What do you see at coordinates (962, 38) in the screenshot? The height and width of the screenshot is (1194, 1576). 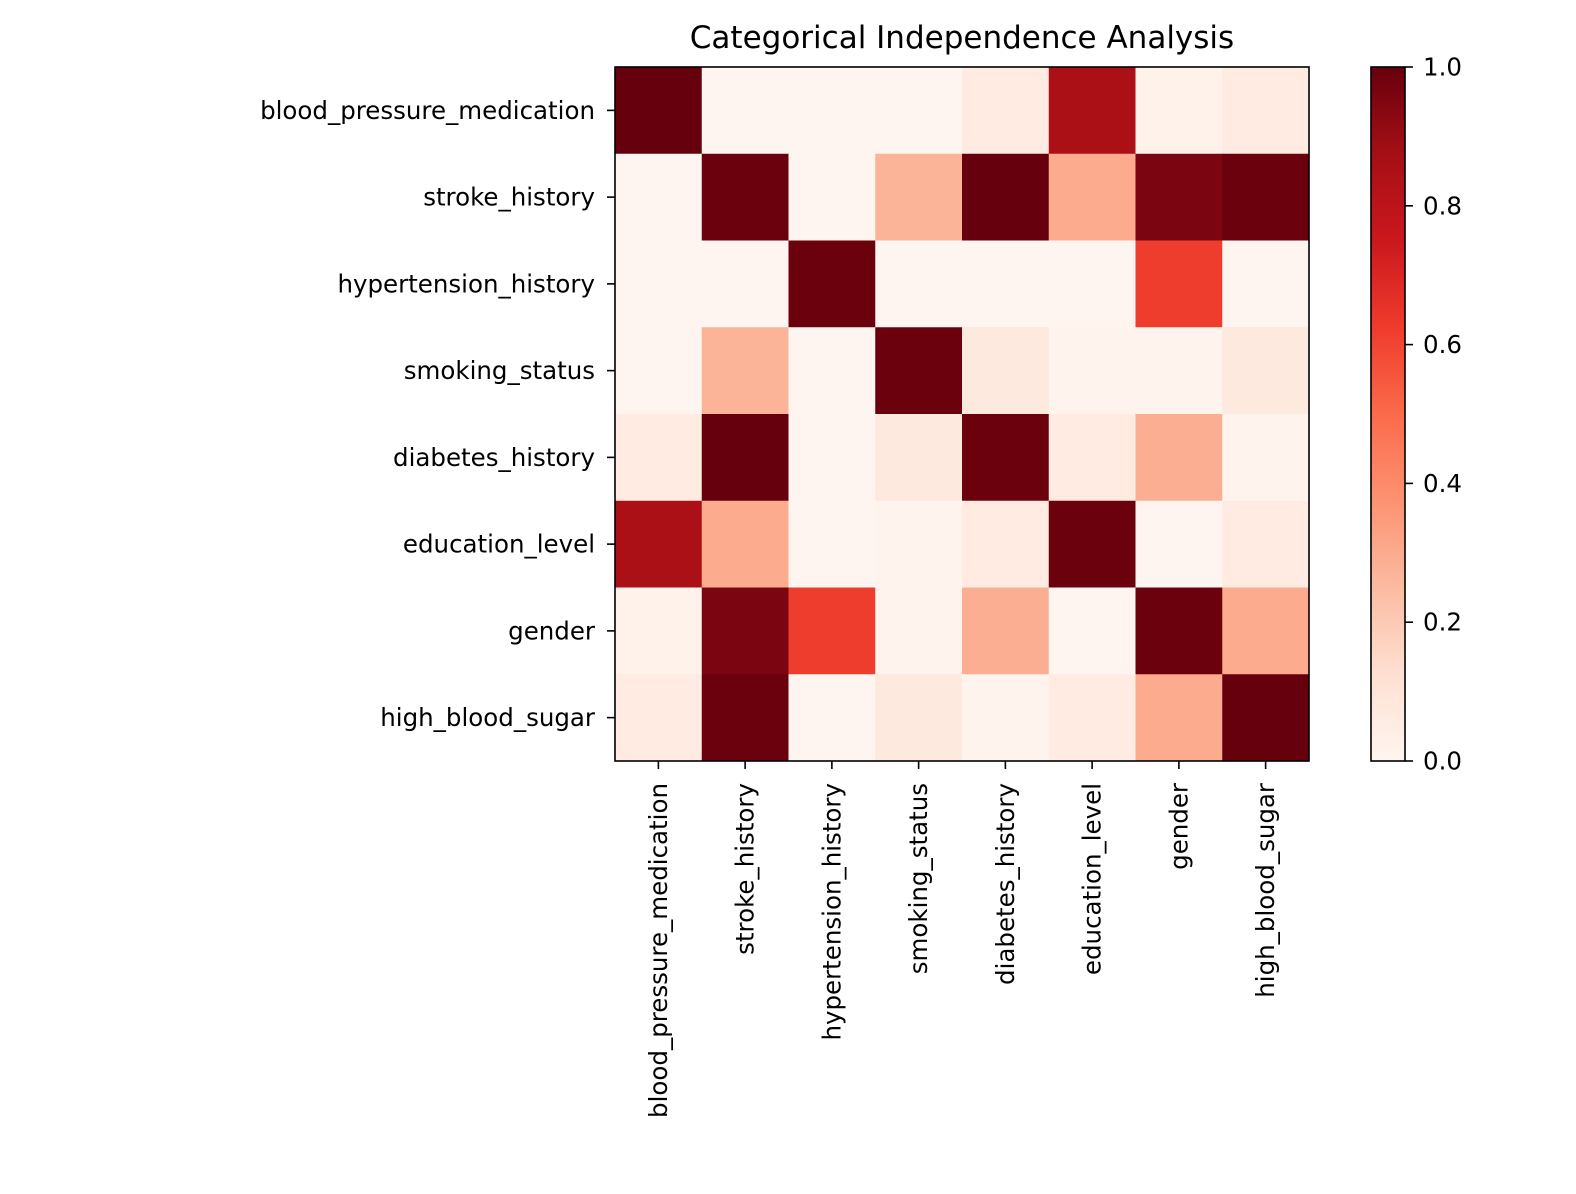 I see `chart-title: Categorical Independence Analysis` at bounding box center [962, 38].